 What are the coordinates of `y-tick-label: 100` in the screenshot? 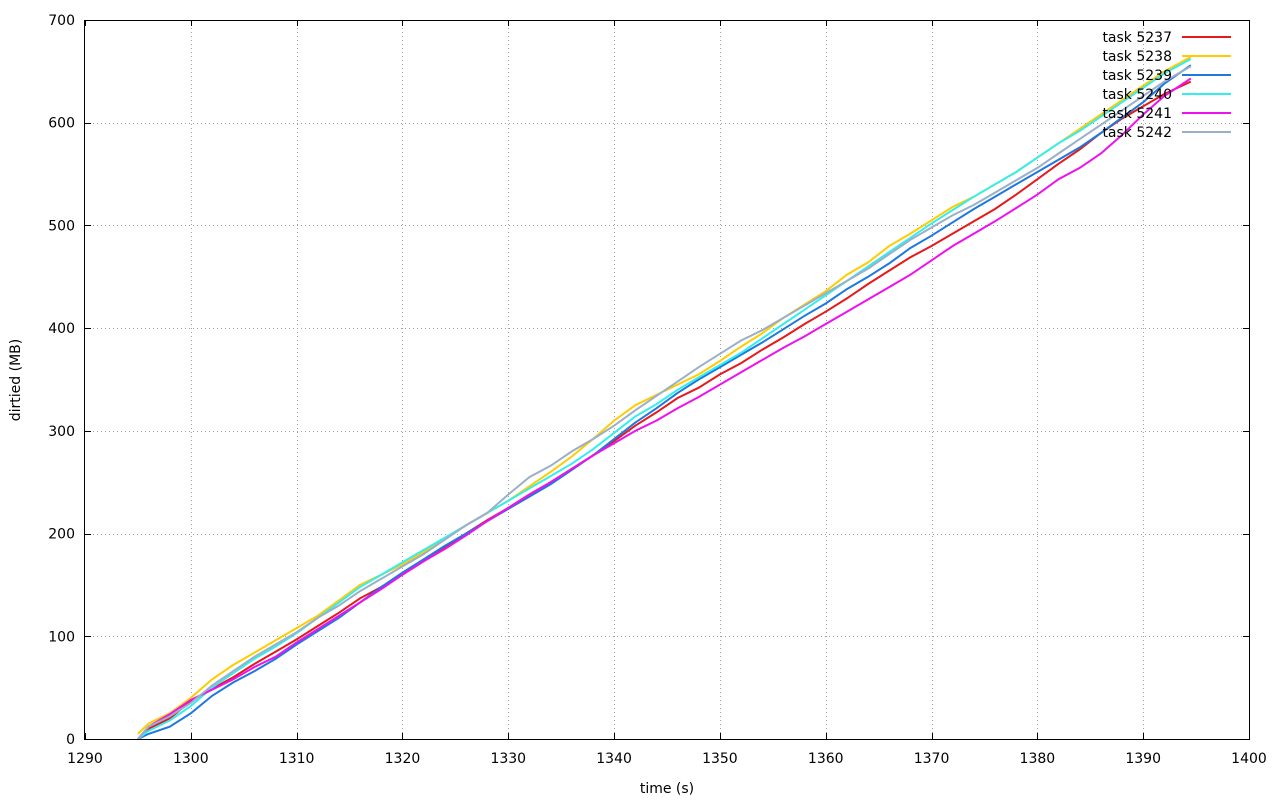 It's located at (61, 637).